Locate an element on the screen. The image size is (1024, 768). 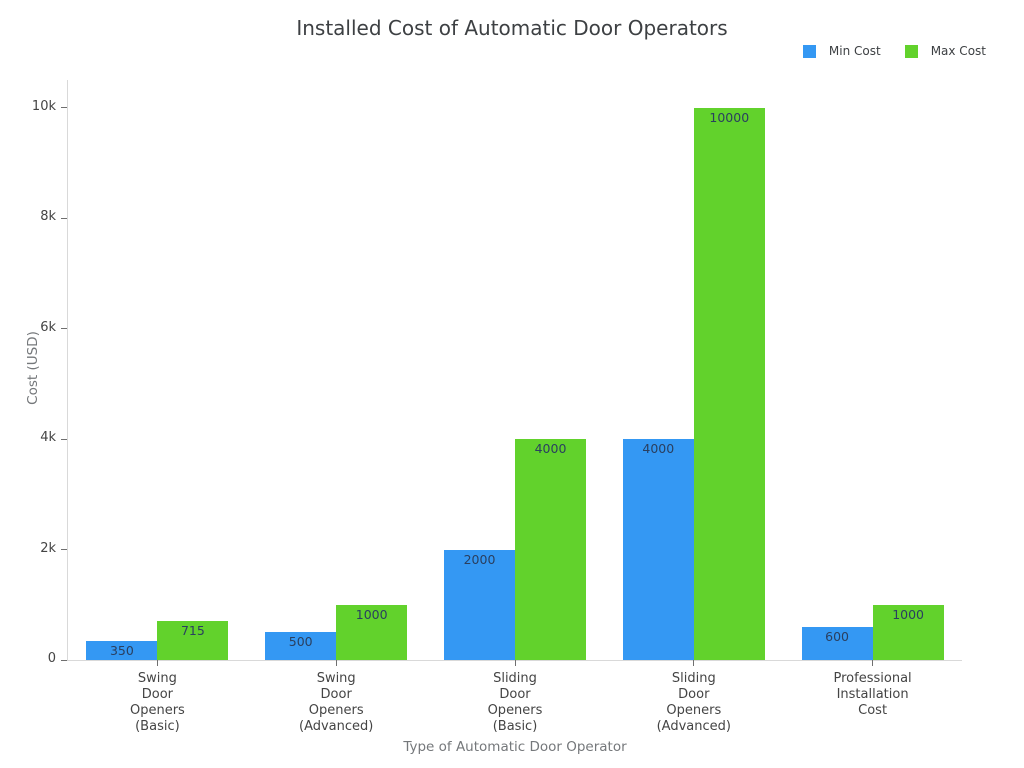
y-tick-label: 6k is located at coordinates (48, 327).